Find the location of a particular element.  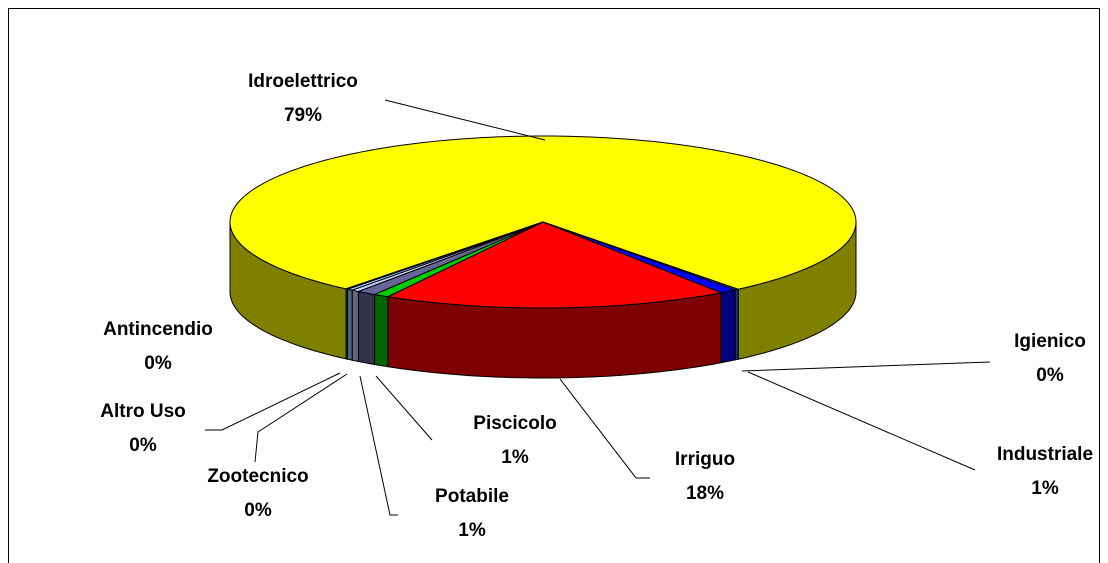

slice-label: Potabile is located at coordinates (472, 496).